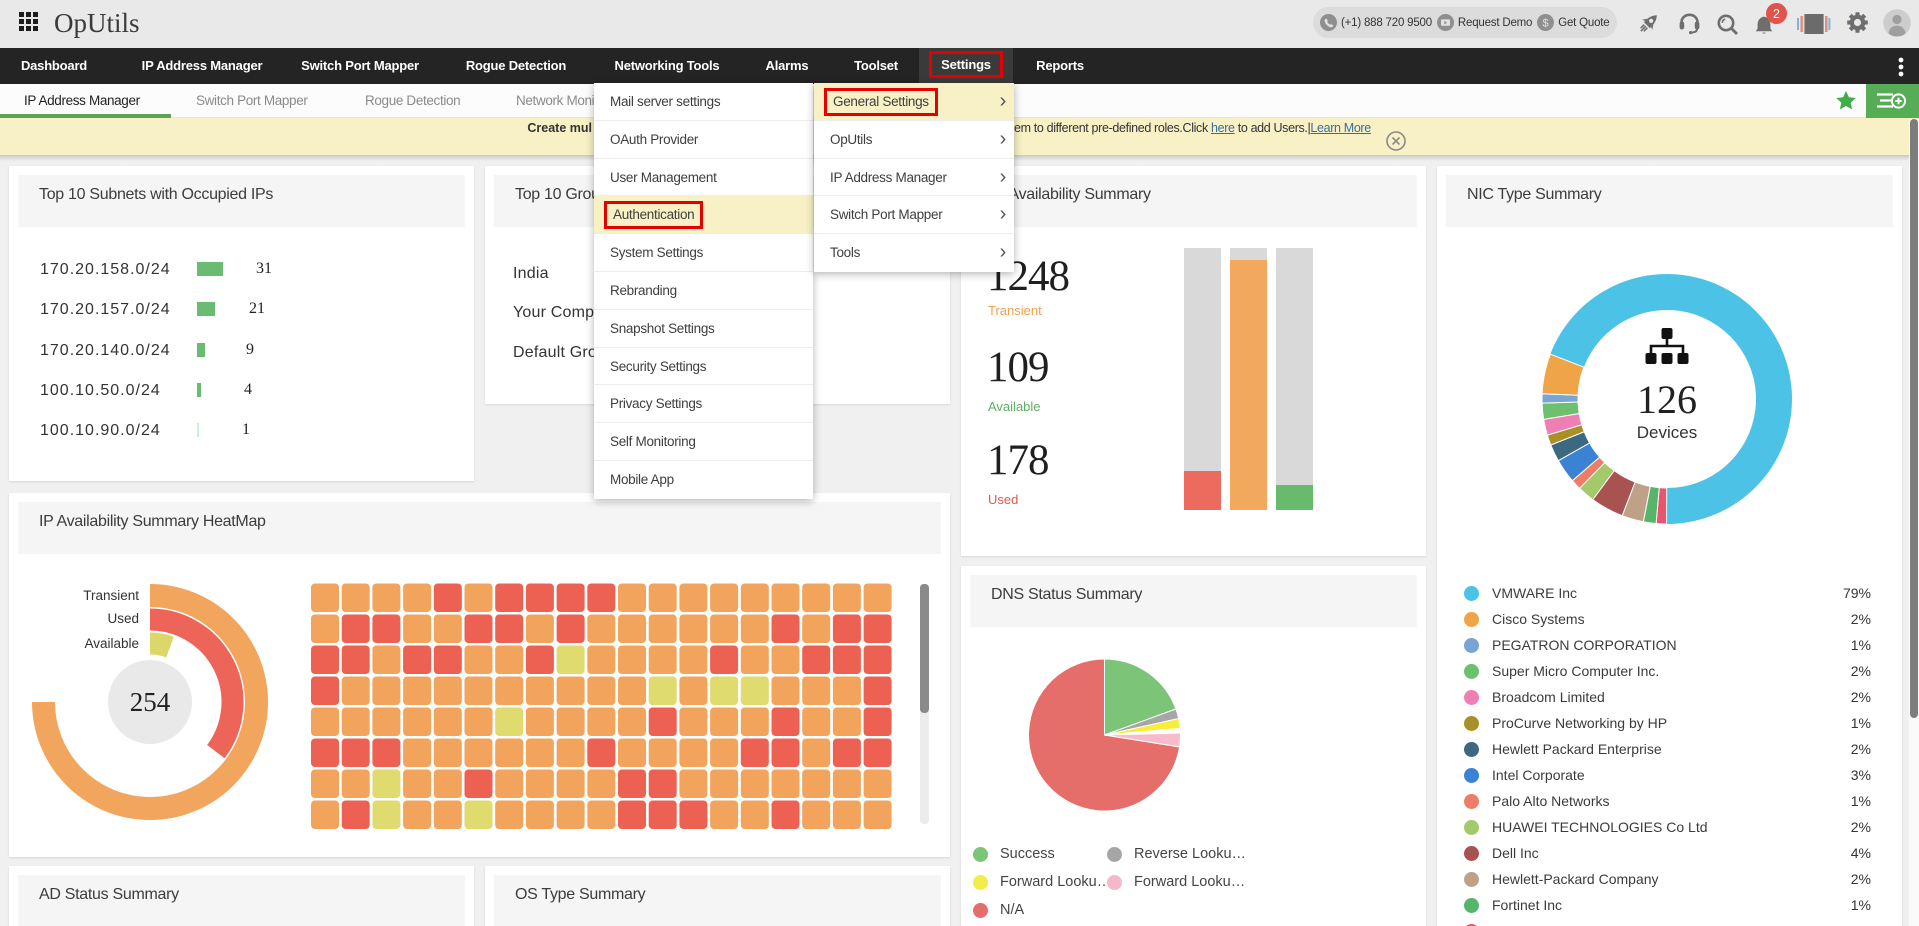 The height and width of the screenshot is (926, 1919). I want to click on svg-text: 126, so click(1667, 399).